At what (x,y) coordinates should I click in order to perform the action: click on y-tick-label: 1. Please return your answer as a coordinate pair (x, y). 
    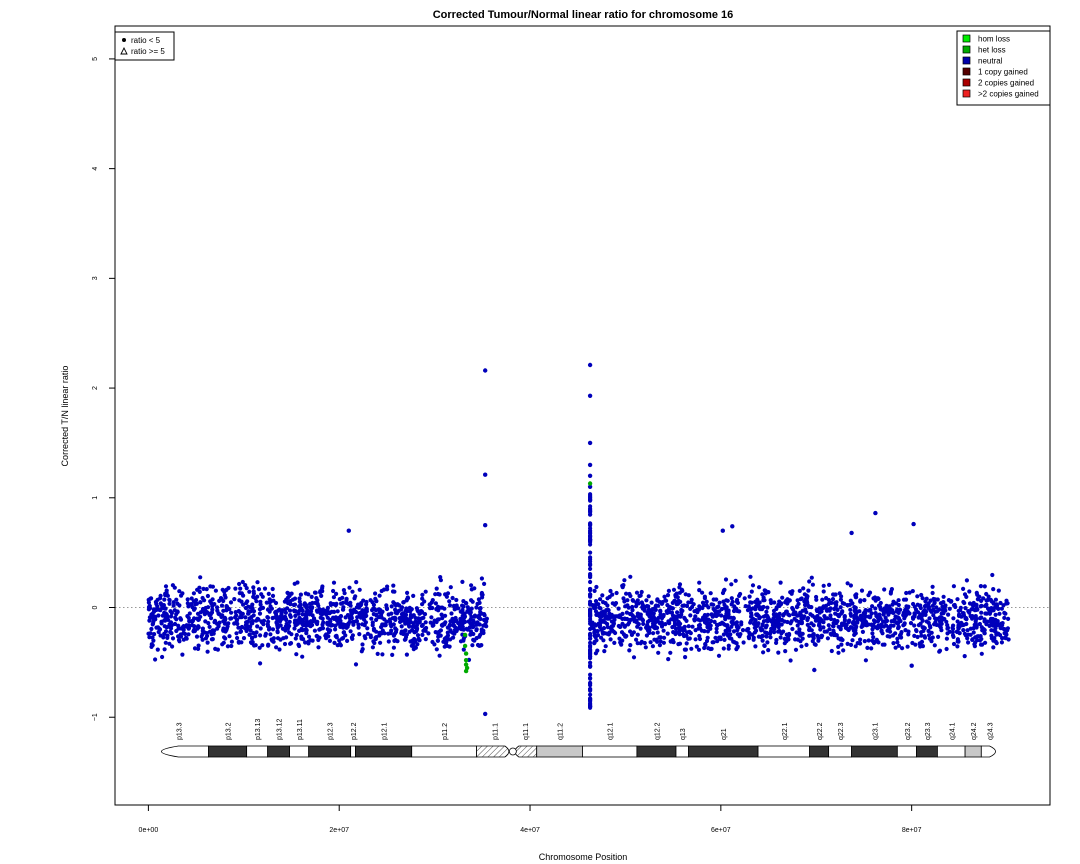
    Looking at the image, I should click on (95, 498).